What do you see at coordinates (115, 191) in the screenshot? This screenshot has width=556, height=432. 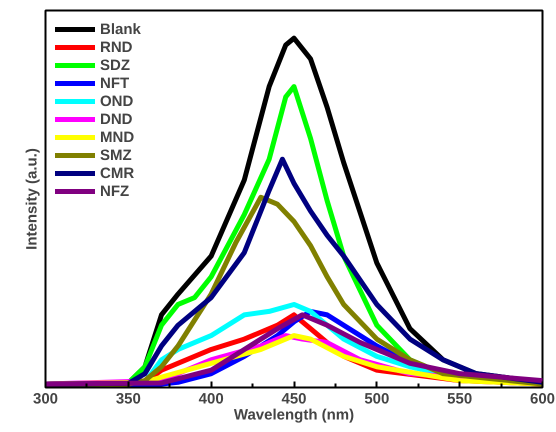 I see `legend-label: NFZ` at bounding box center [115, 191].